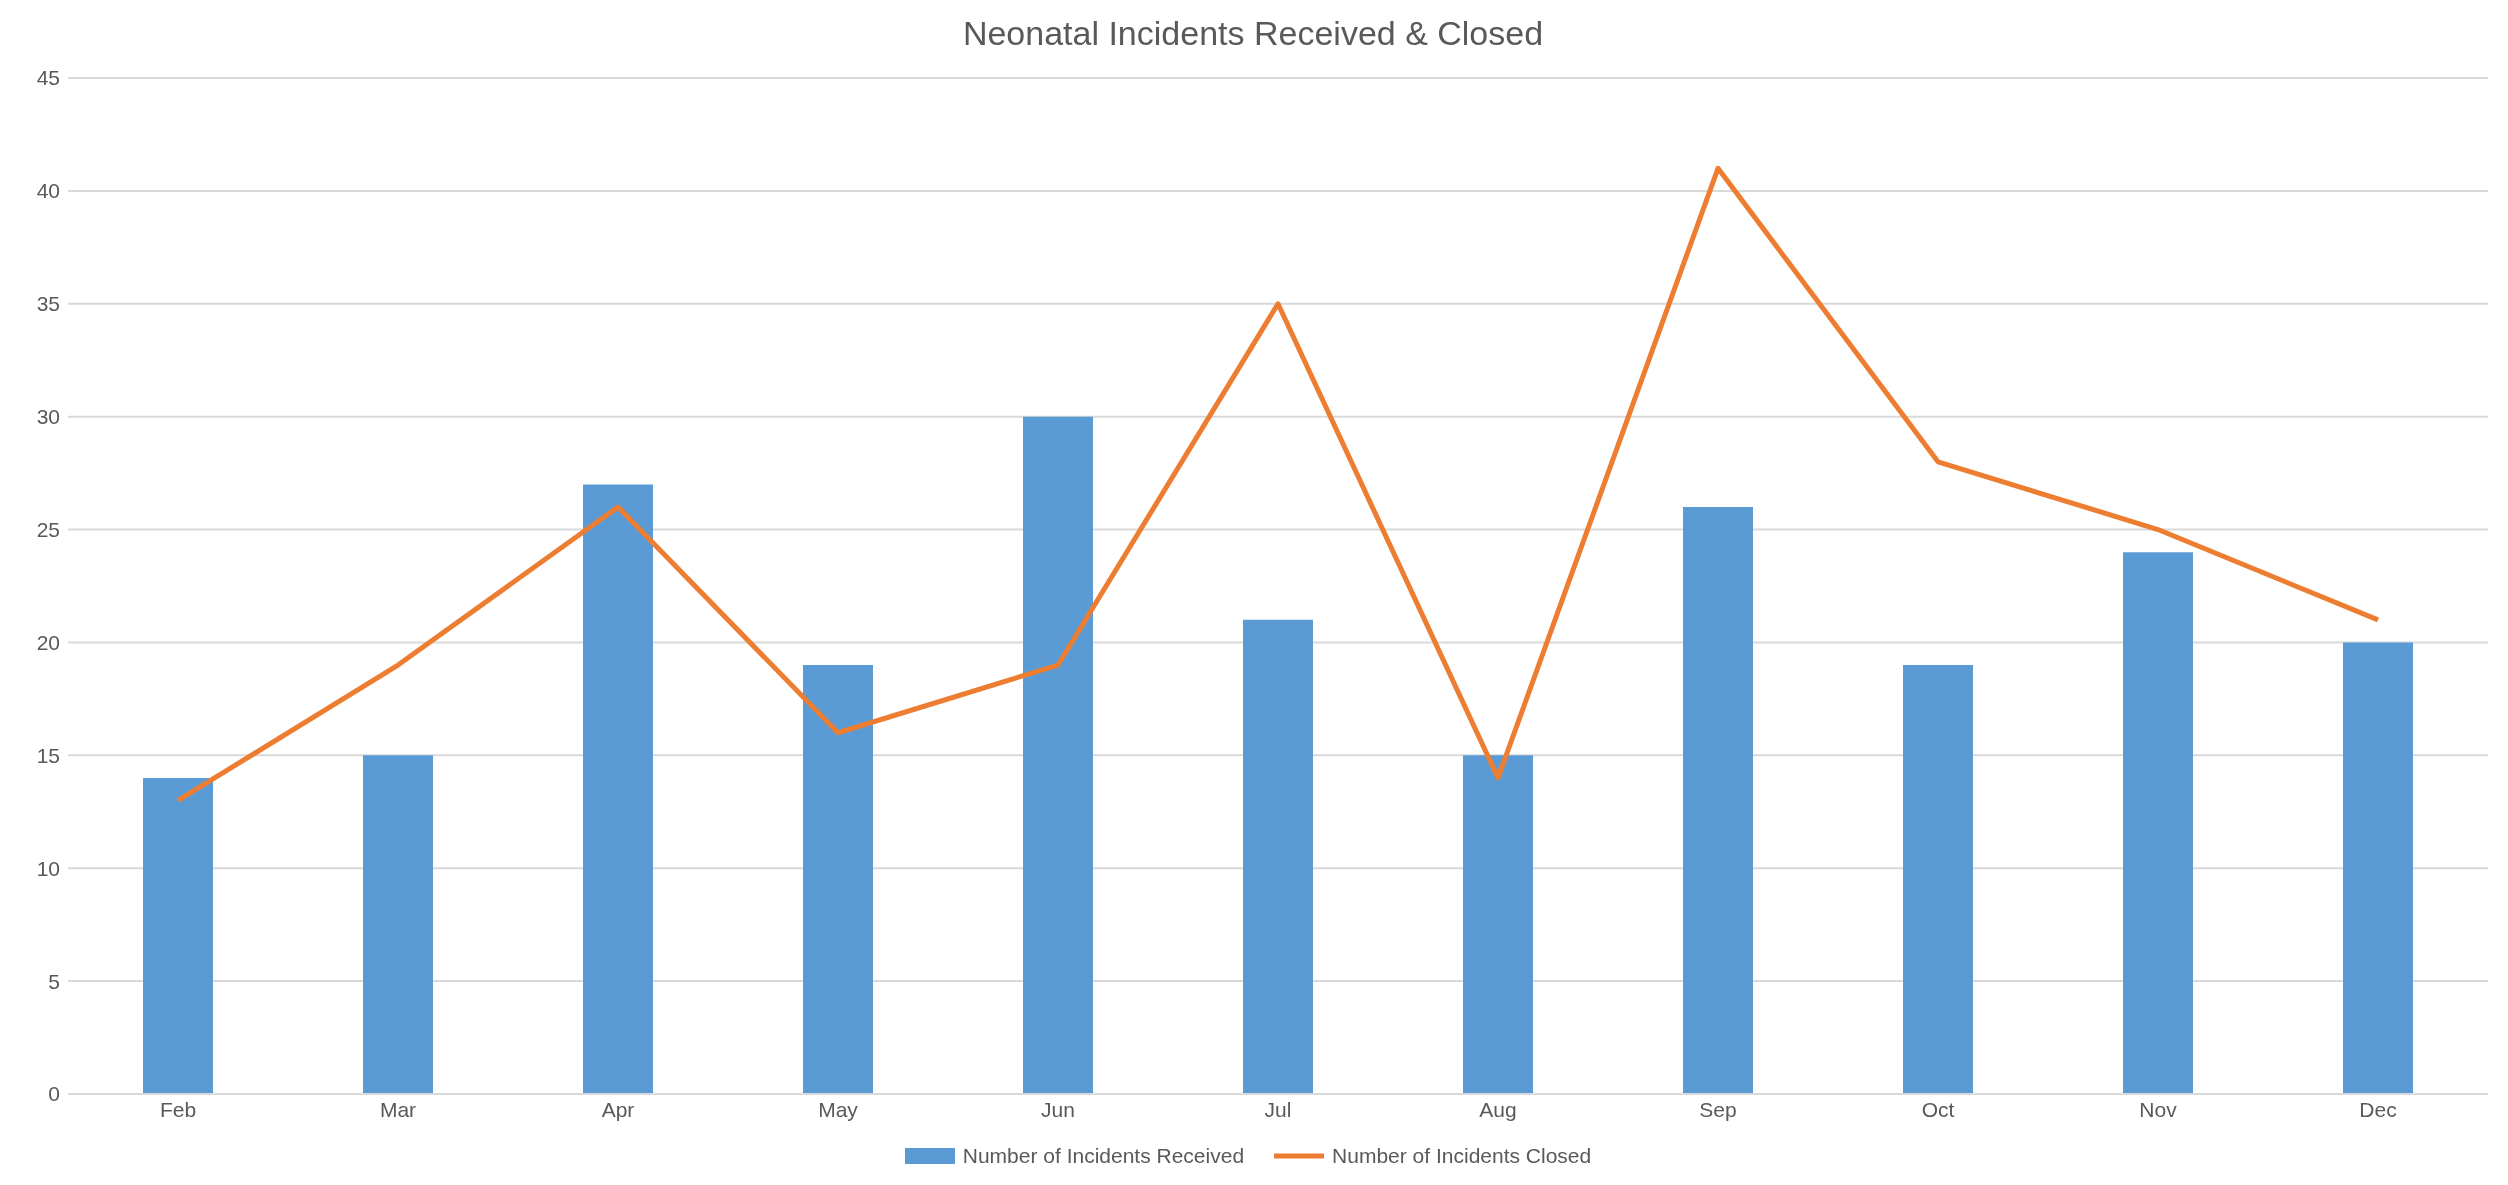  I want to click on x-tick-label: Sep, so click(1718, 1109).